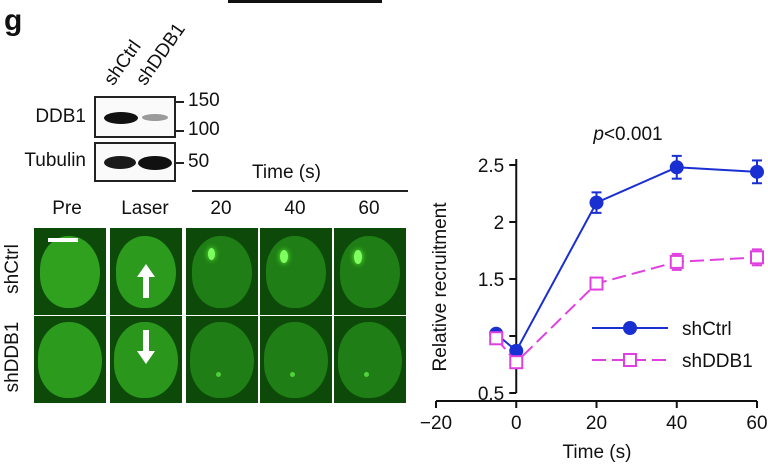  What do you see at coordinates (491, 280) in the screenshot?
I see `y-tick-label: 1.5` at bounding box center [491, 280].